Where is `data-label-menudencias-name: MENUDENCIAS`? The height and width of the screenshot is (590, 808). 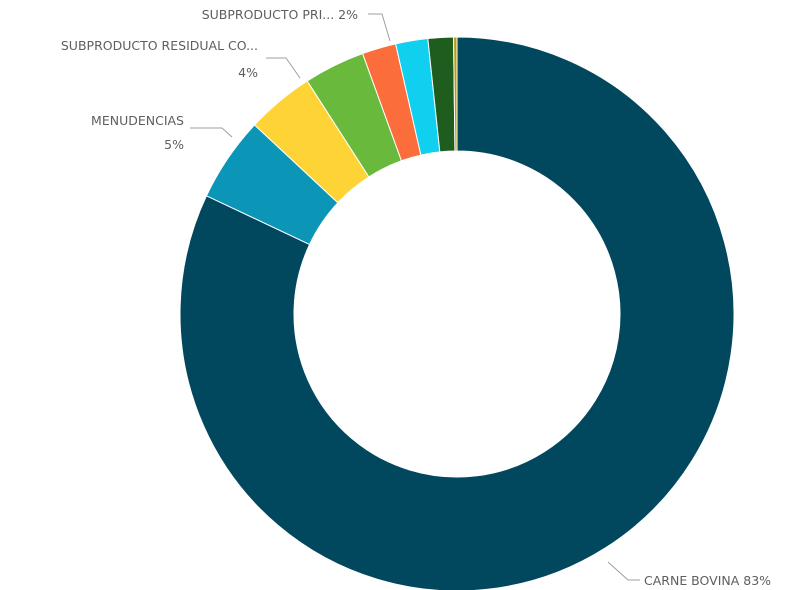 data-label-menudencias-name: MENUDENCIAS is located at coordinates (137, 120).